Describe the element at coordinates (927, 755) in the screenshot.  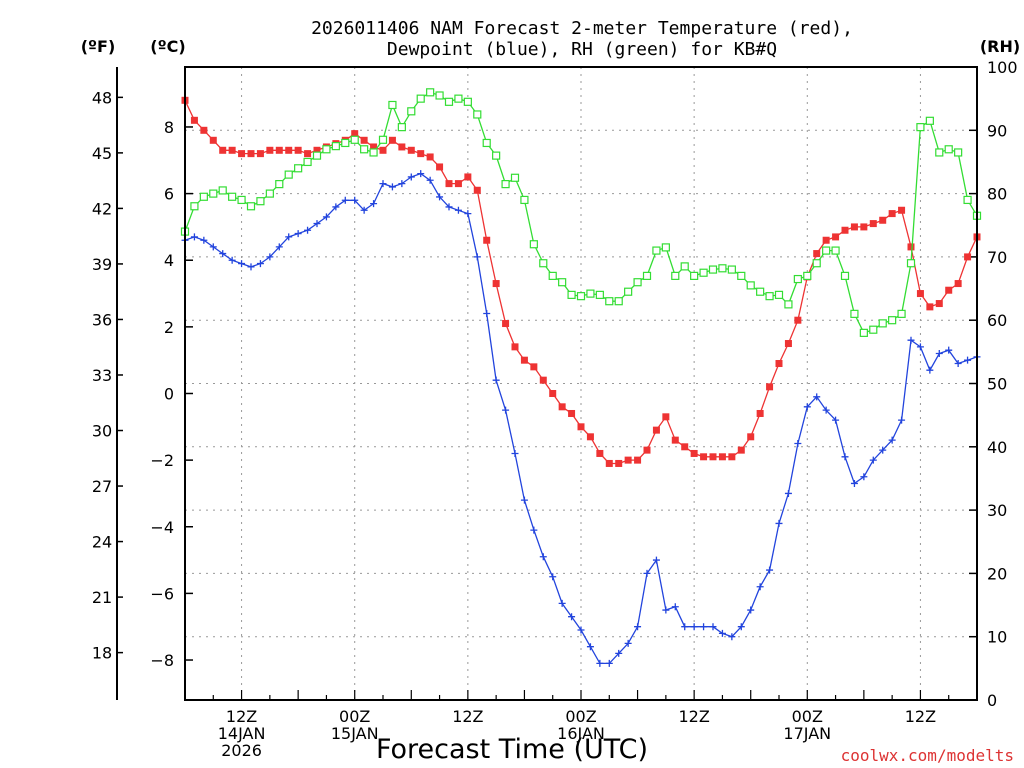
I see `watermark: coolwx.com/modelts` at that location.